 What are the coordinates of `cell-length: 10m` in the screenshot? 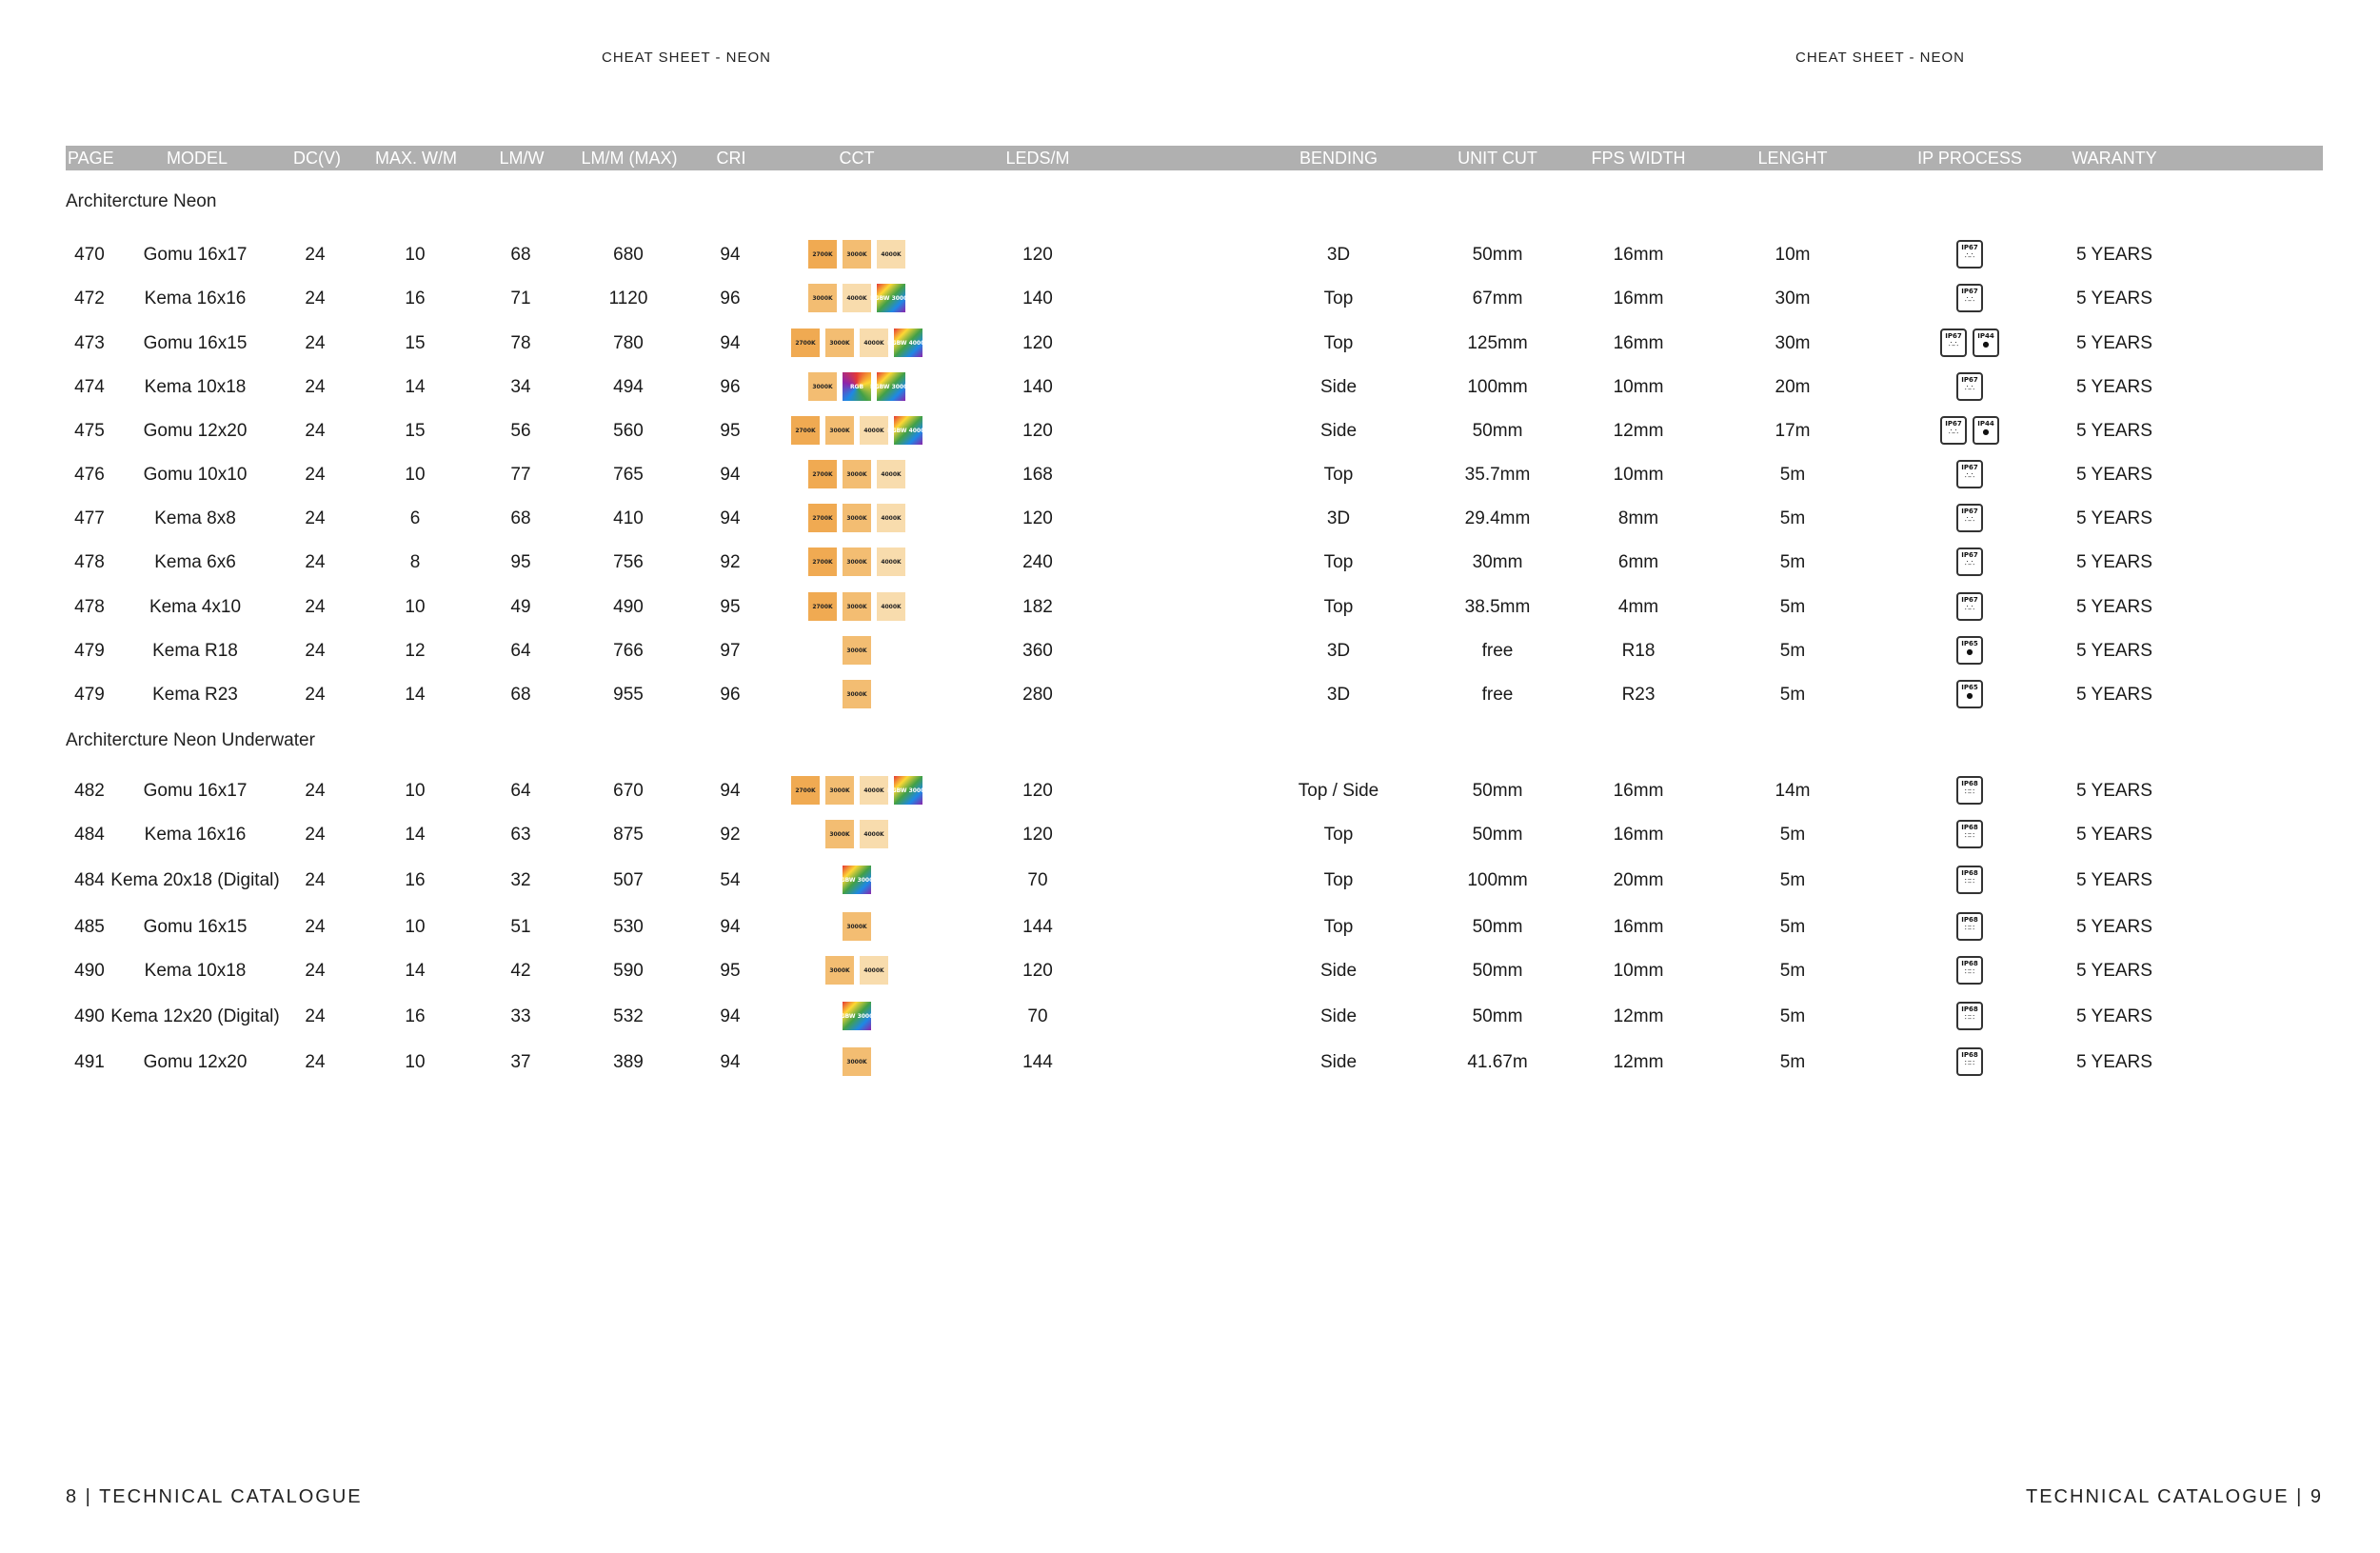 It's located at (1793, 254).